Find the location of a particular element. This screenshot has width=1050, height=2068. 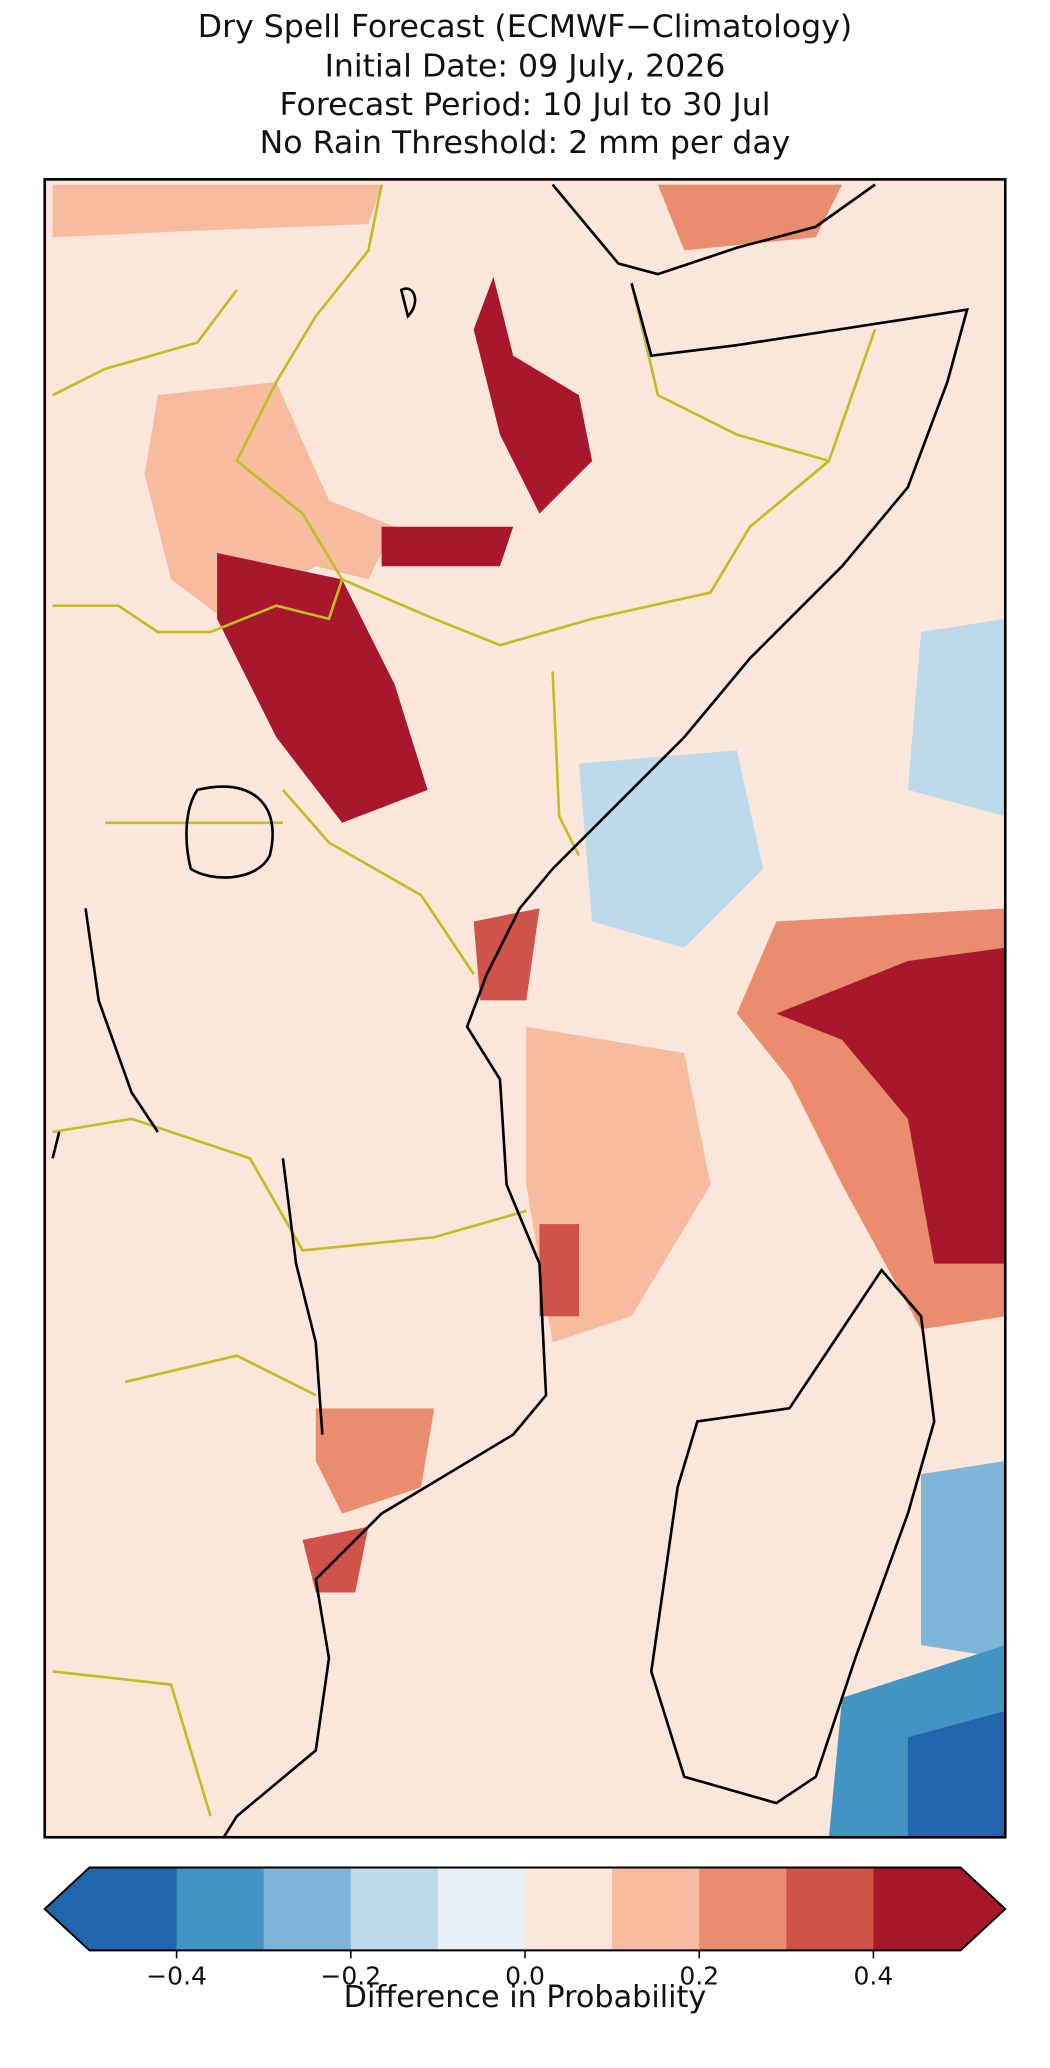

colorbar-tick-label: 0.0 is located at coordinates (525, 1976).